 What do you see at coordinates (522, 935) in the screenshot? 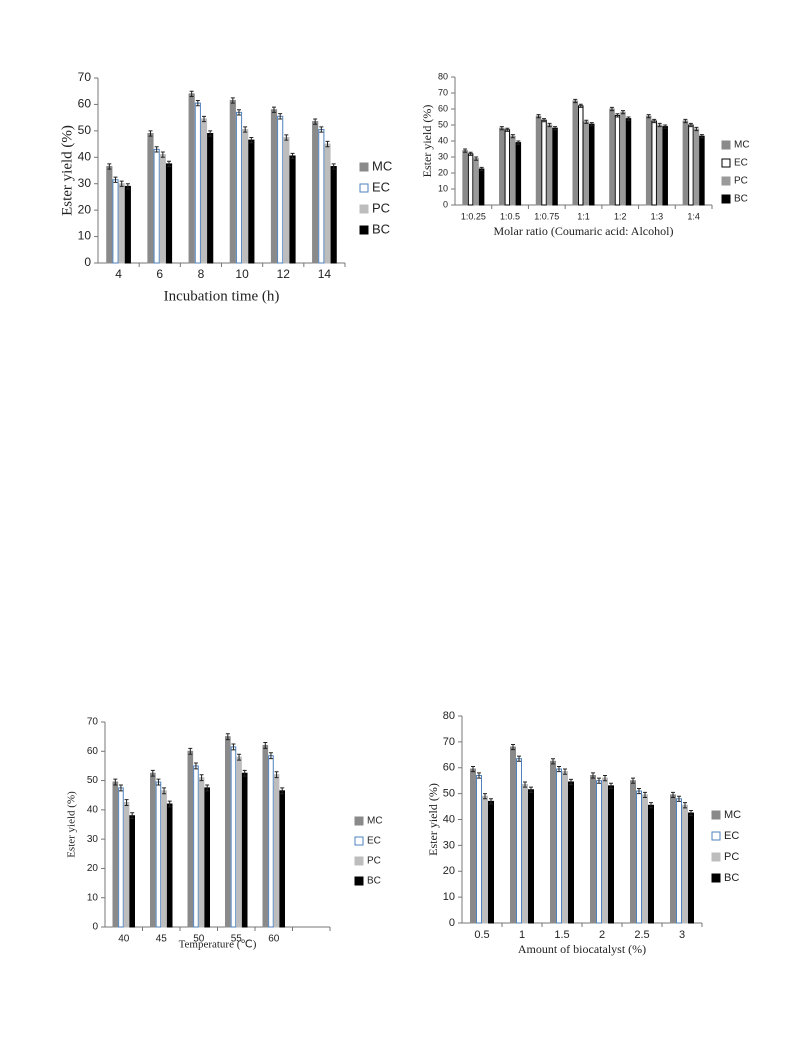
I see `x-tick-label: 1` at bounding box center [522, 935].